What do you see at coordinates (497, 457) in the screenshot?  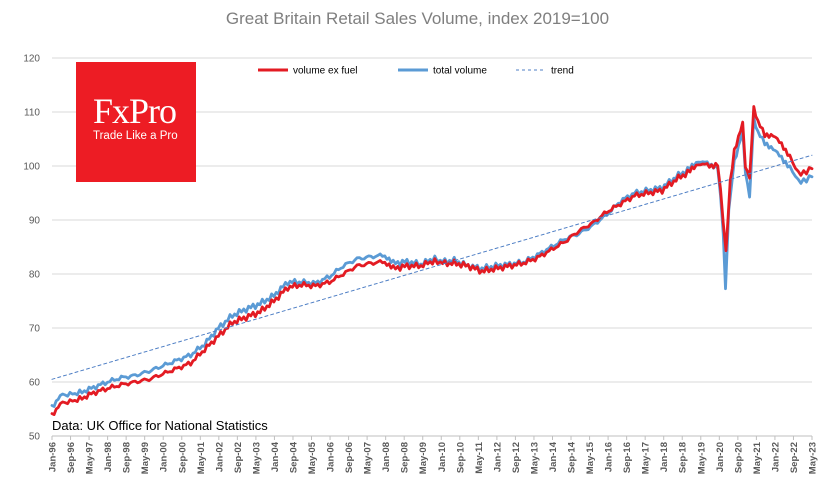 I see `x-tick-label: Jan-12` at bounding box center [497, 457].